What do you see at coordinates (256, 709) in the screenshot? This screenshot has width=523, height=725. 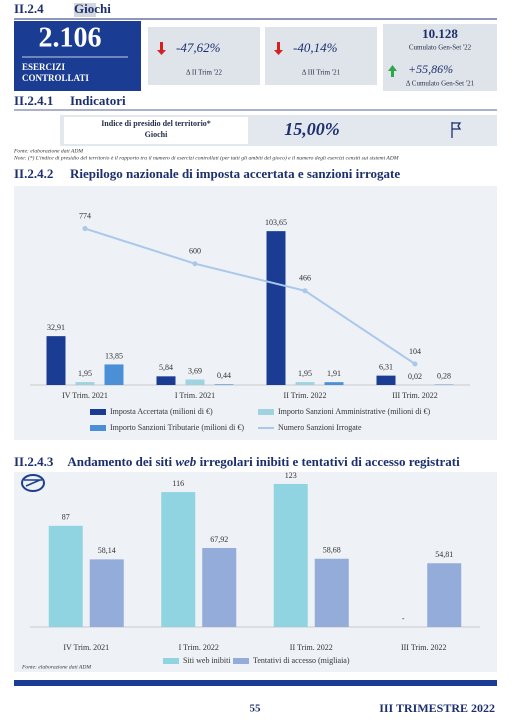 I see `page-number: 55` at bounding box center [256, 709].